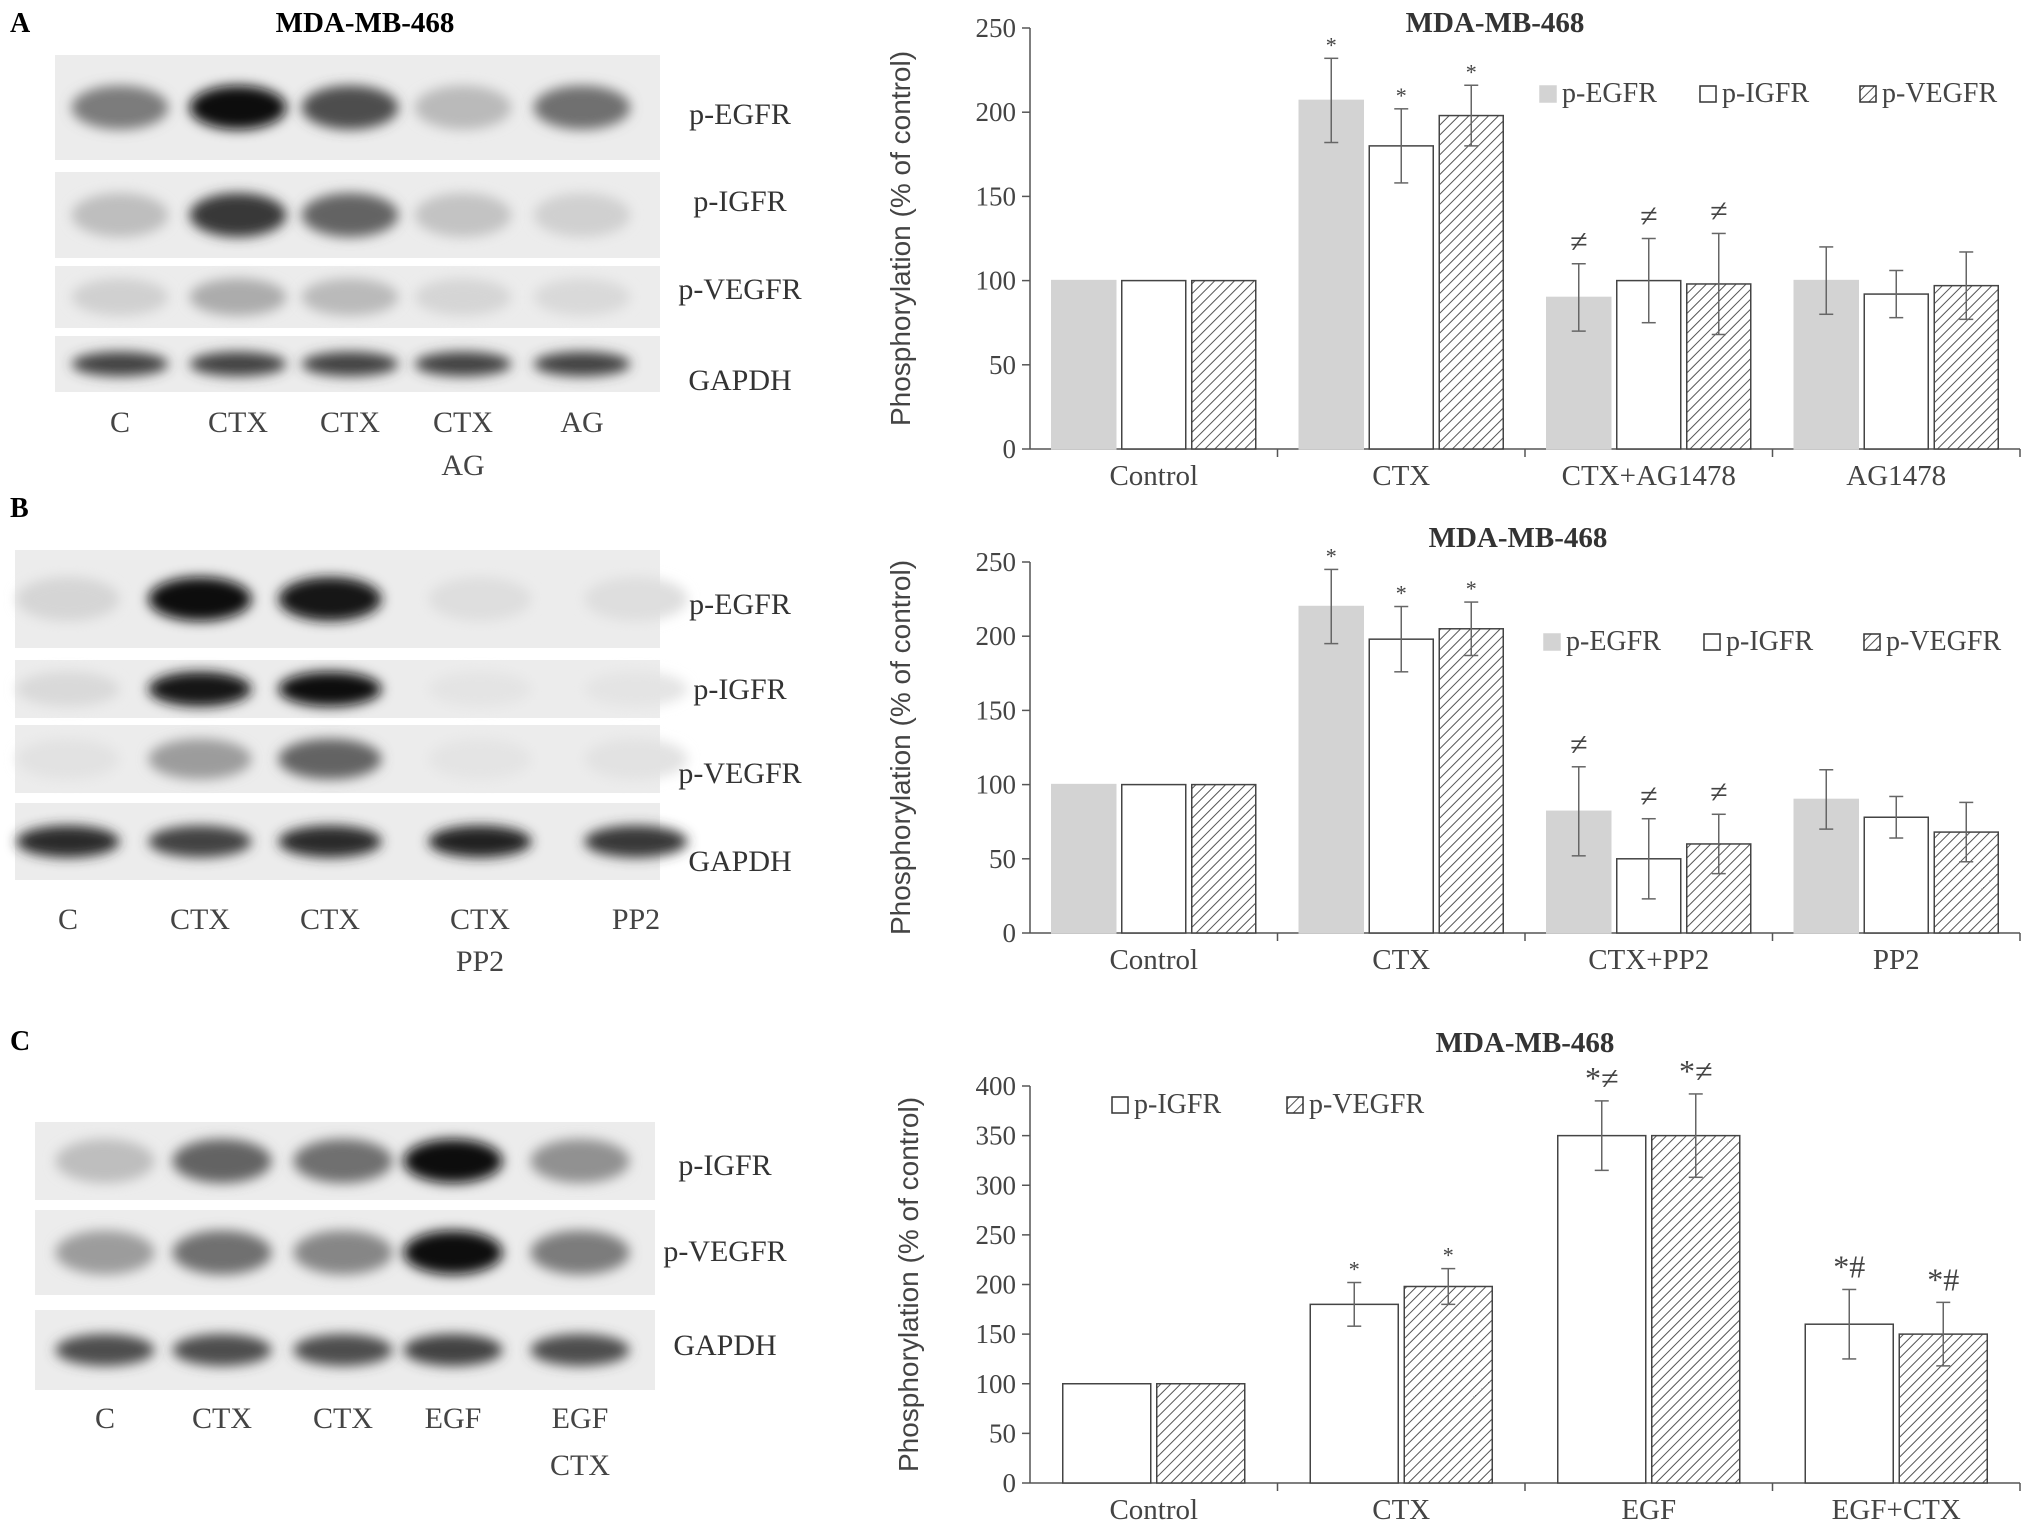 The height and width of the screenshot is (1528, 2031). Describe the element at coordinates (365, 23) in the screenshot. I see `blot-a-title: MDA-MB-468` at that location.